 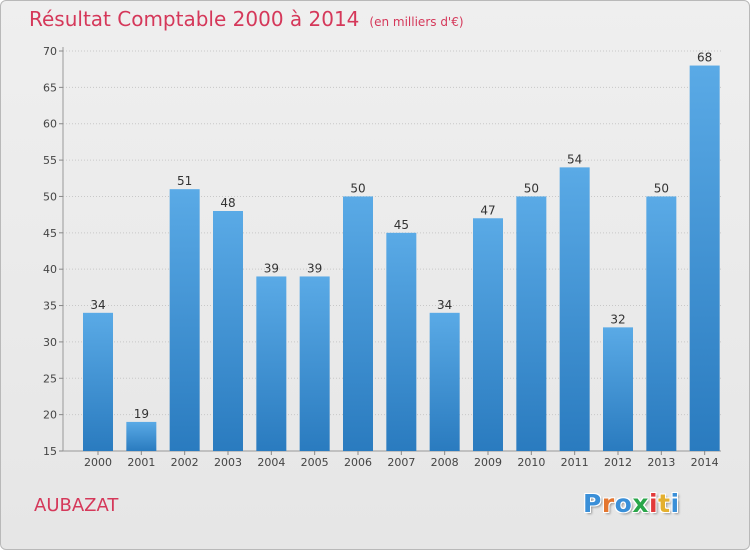 I want to click on x-tick-label: 2007, so click(x=401, y=462).